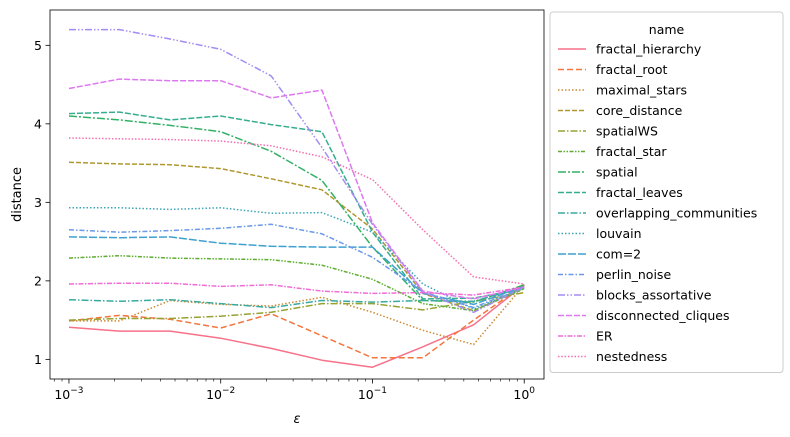 The width and height of the screenshot is (790, 437). I want to click on y-axis: 1 2 3 4 5, so click(42, 202).